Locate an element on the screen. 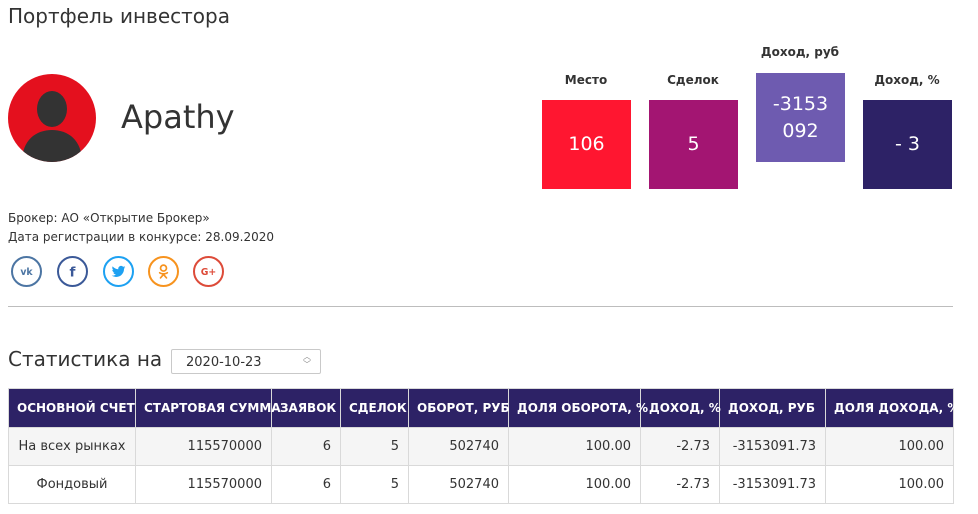 The height and width of the screenshot is (514, 978). facebook-icon: f is located at coordinates (73, 272).